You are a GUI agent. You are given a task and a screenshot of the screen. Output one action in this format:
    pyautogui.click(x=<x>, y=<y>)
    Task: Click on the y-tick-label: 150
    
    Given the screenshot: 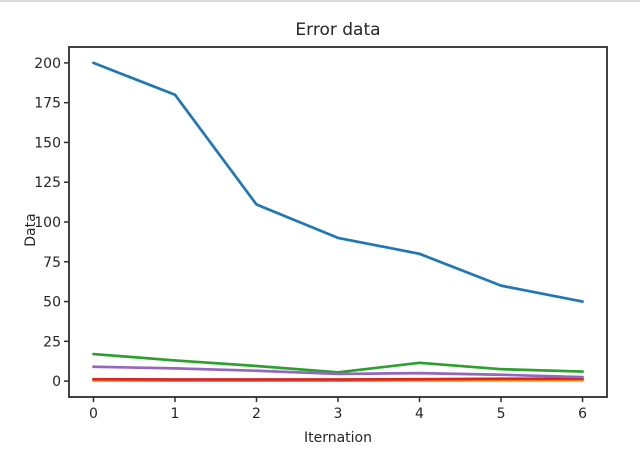 What is the action you would take?
    pyautogui.click(x=47, y=143)
    